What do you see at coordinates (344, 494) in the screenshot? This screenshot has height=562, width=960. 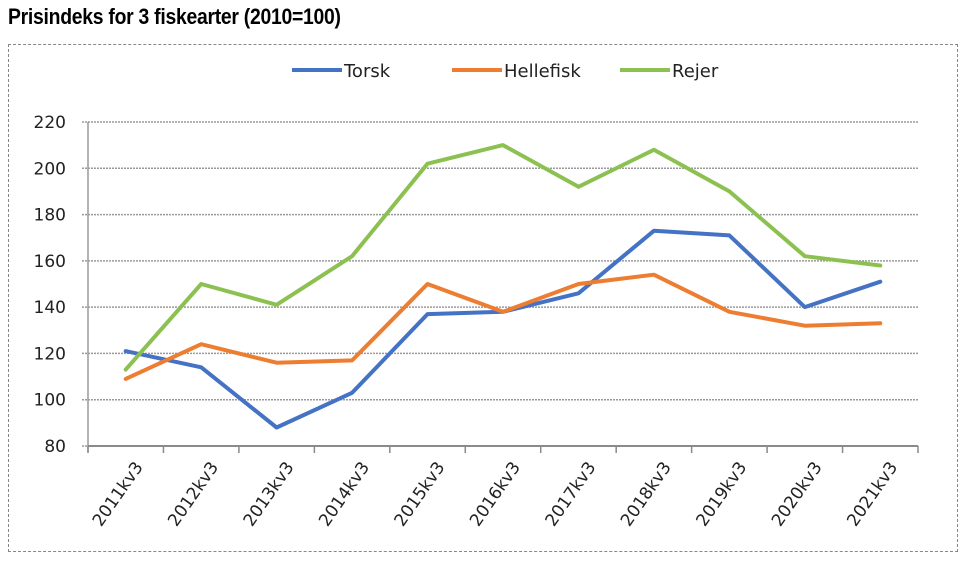 I see `x-tick-label: 2014kv3` at bounding box center [344, 494].